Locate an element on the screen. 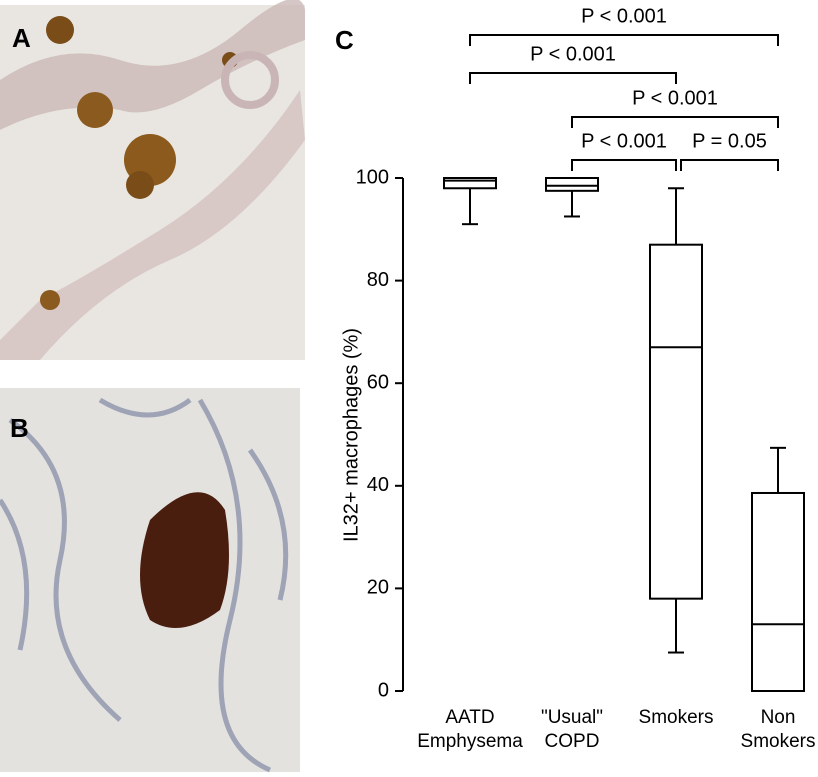  y-tick-label: 60 is located at coordinates (378, 382).